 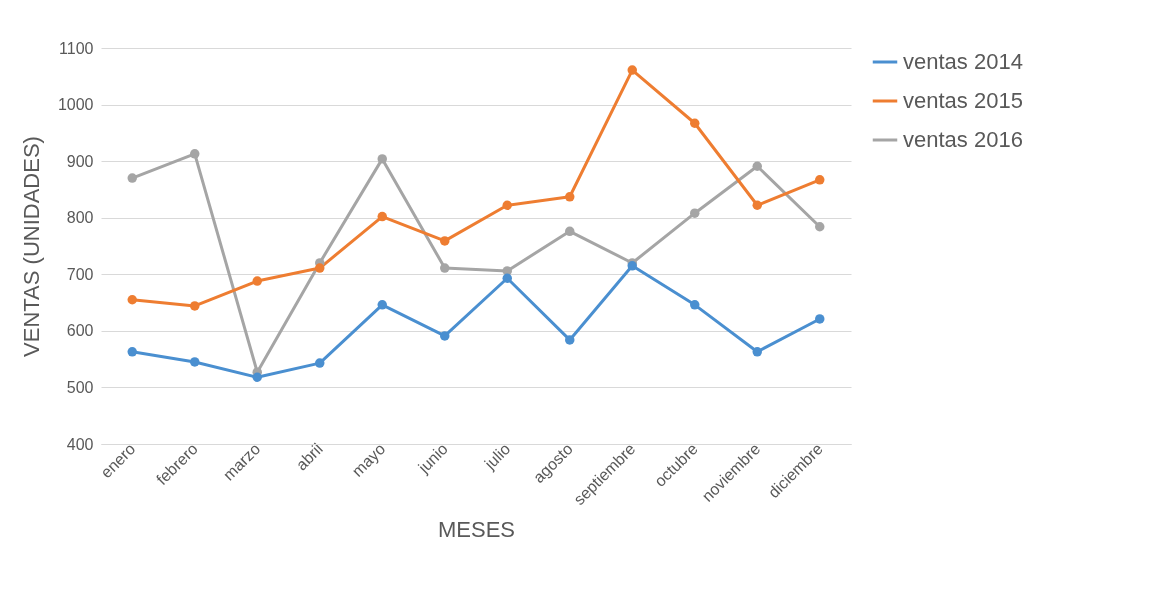 I want to click on y-tick-label: 1100, so click(x=76, y=48).